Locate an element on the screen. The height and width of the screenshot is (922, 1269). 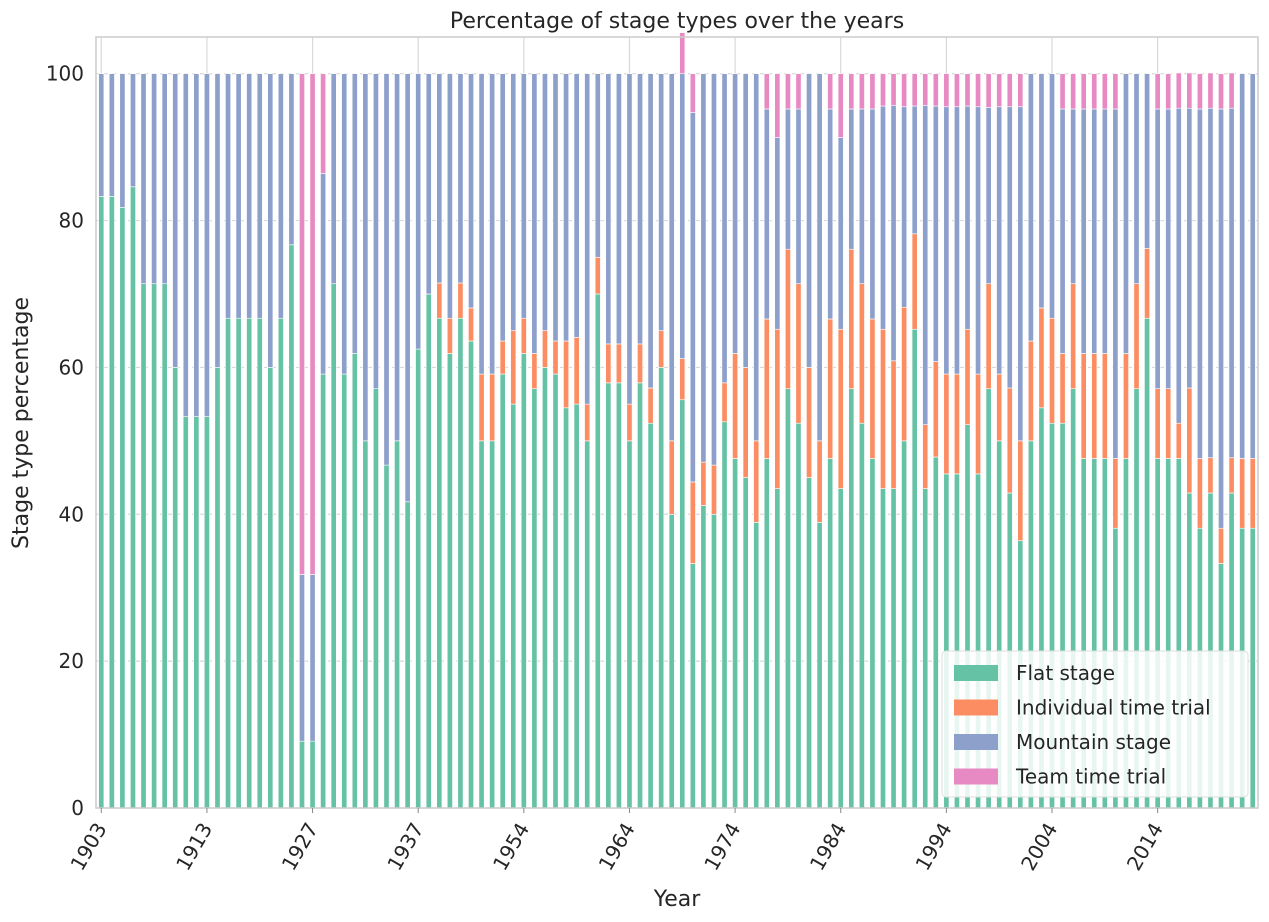
bar-flat-stage-1968 is located at coordinates (671, 661).